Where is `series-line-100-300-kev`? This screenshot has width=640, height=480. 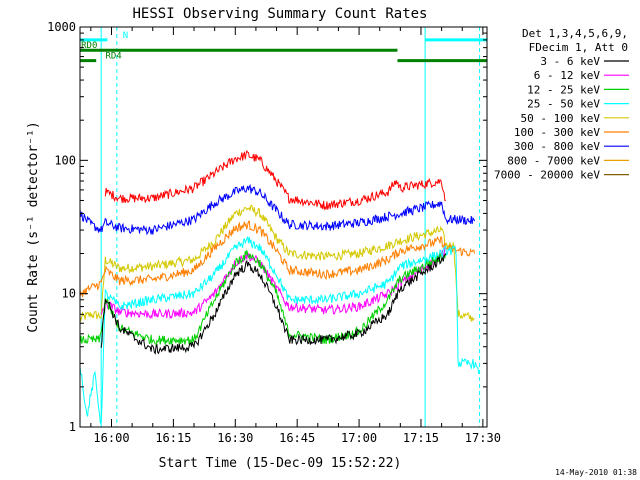
series-line-100-300-kev is located at coordinates (277, 259).